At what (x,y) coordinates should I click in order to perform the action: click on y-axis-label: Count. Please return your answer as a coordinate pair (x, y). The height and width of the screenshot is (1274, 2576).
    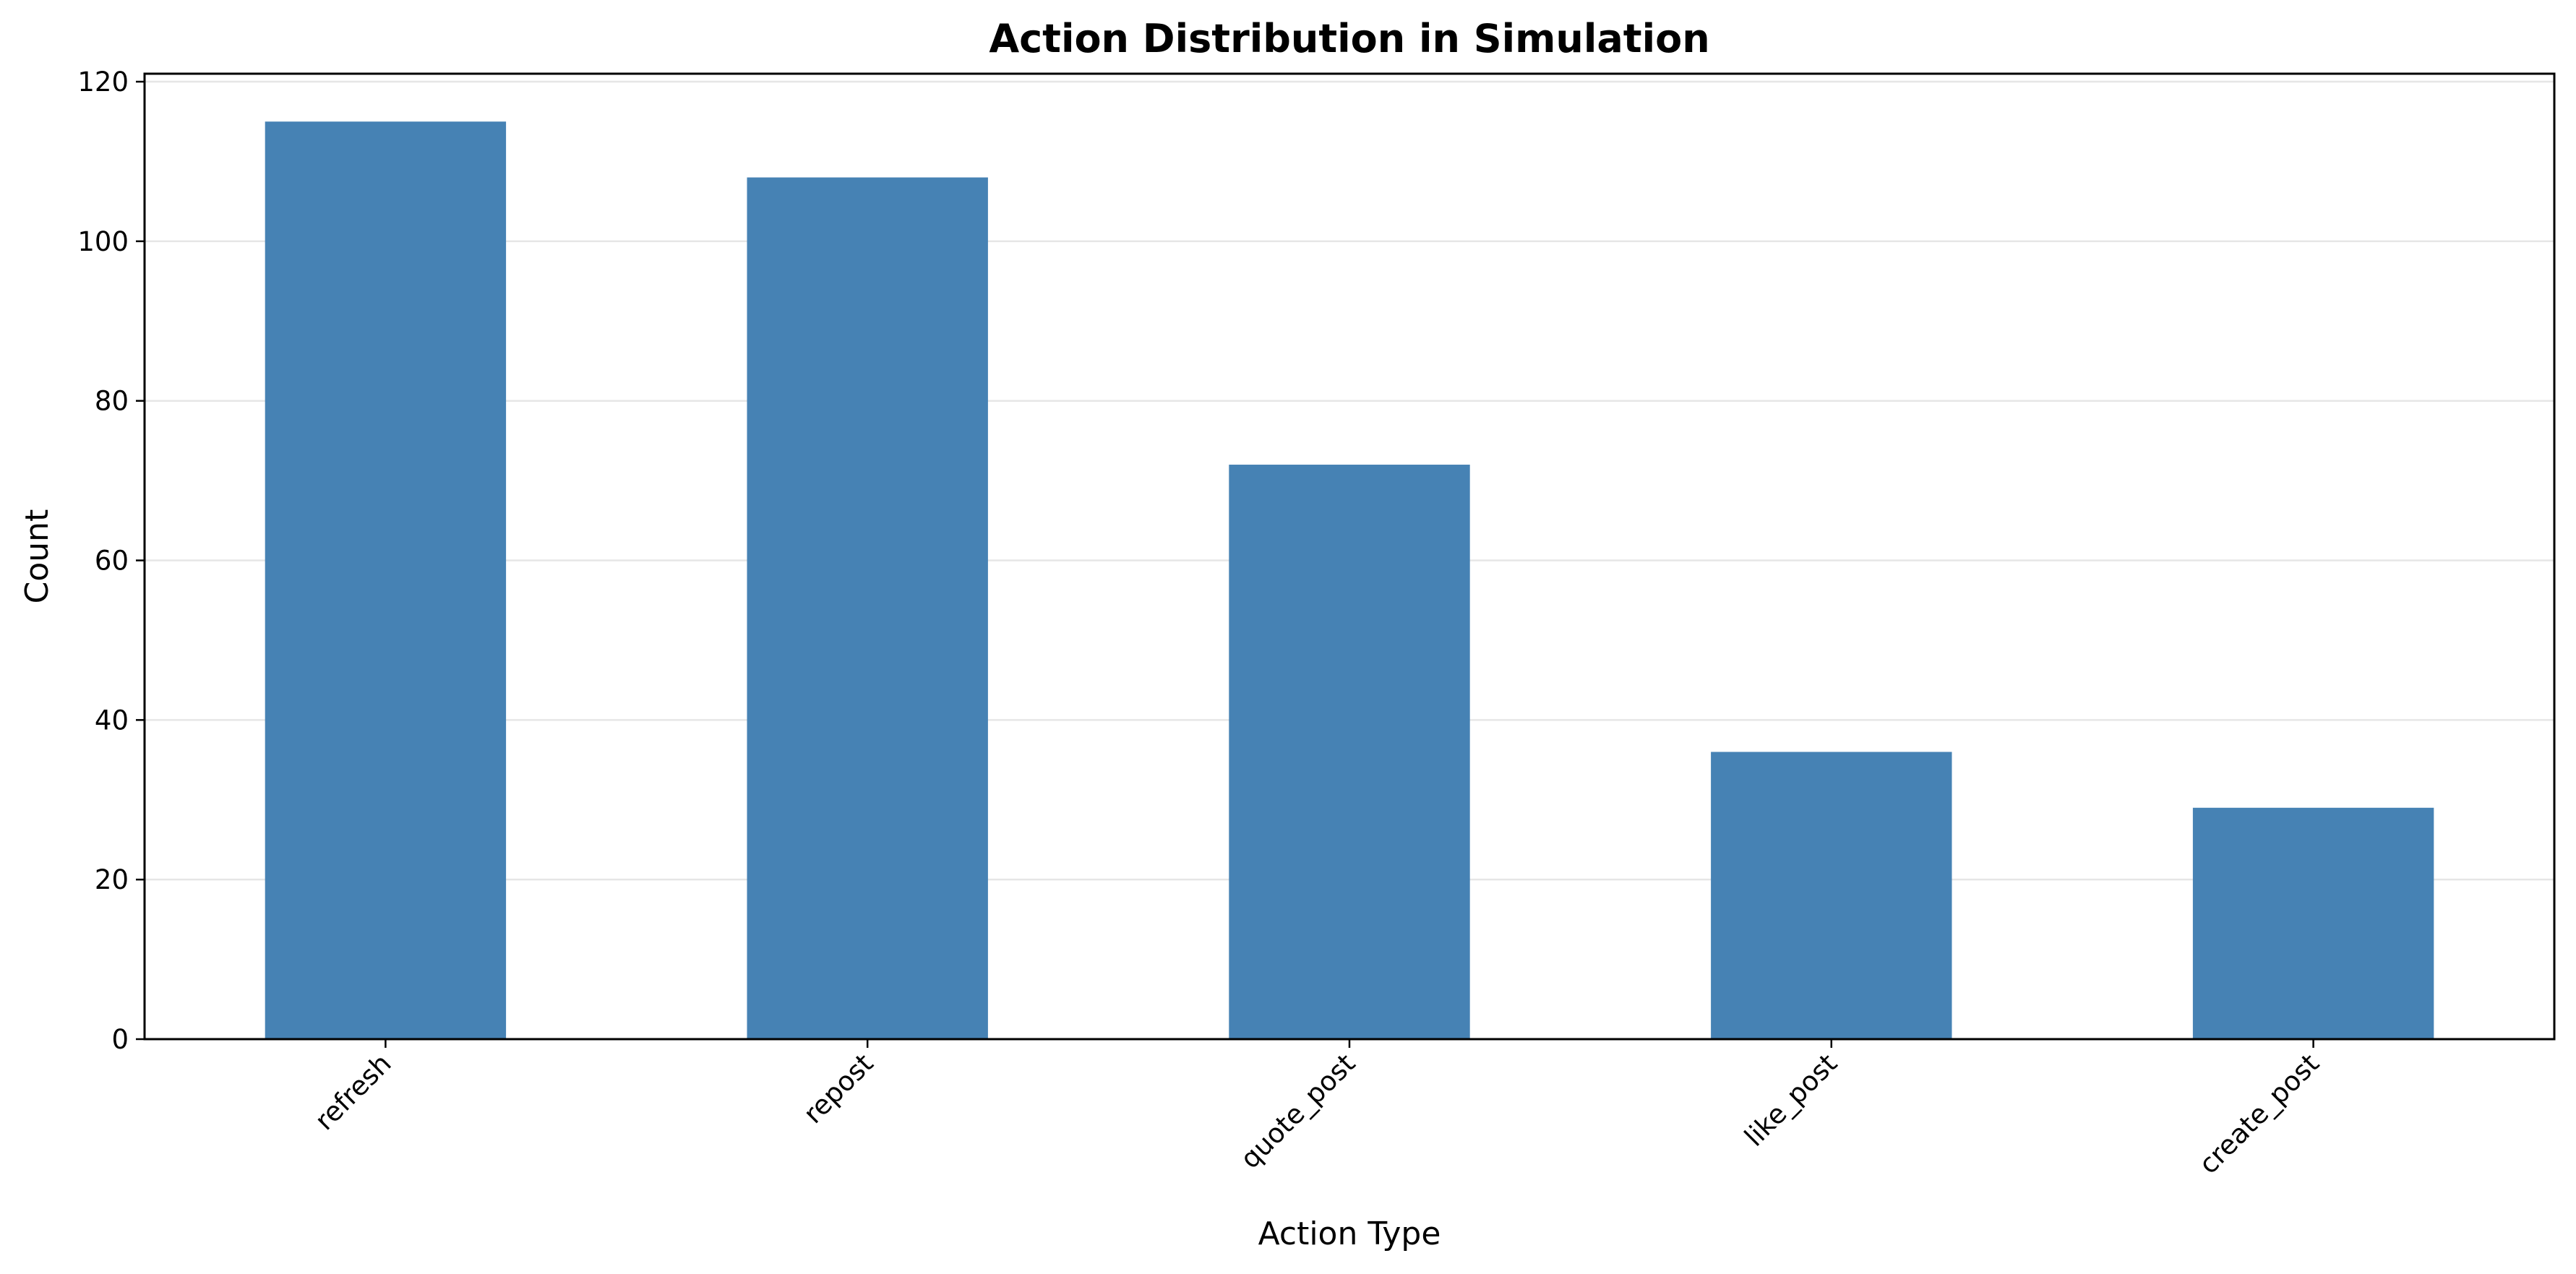
    Looking at the image, I should click on (38, 556).